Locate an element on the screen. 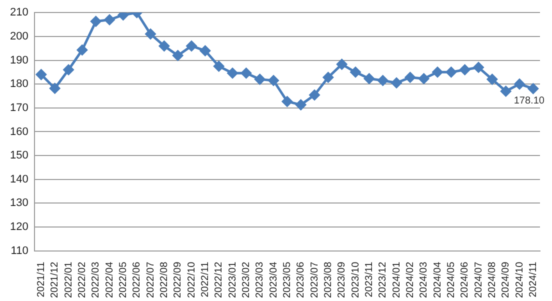 Image resolution: width=552 pixels, height=301 pixels. x-tick-label: 2022/06 is located at coordinates (137, 279).